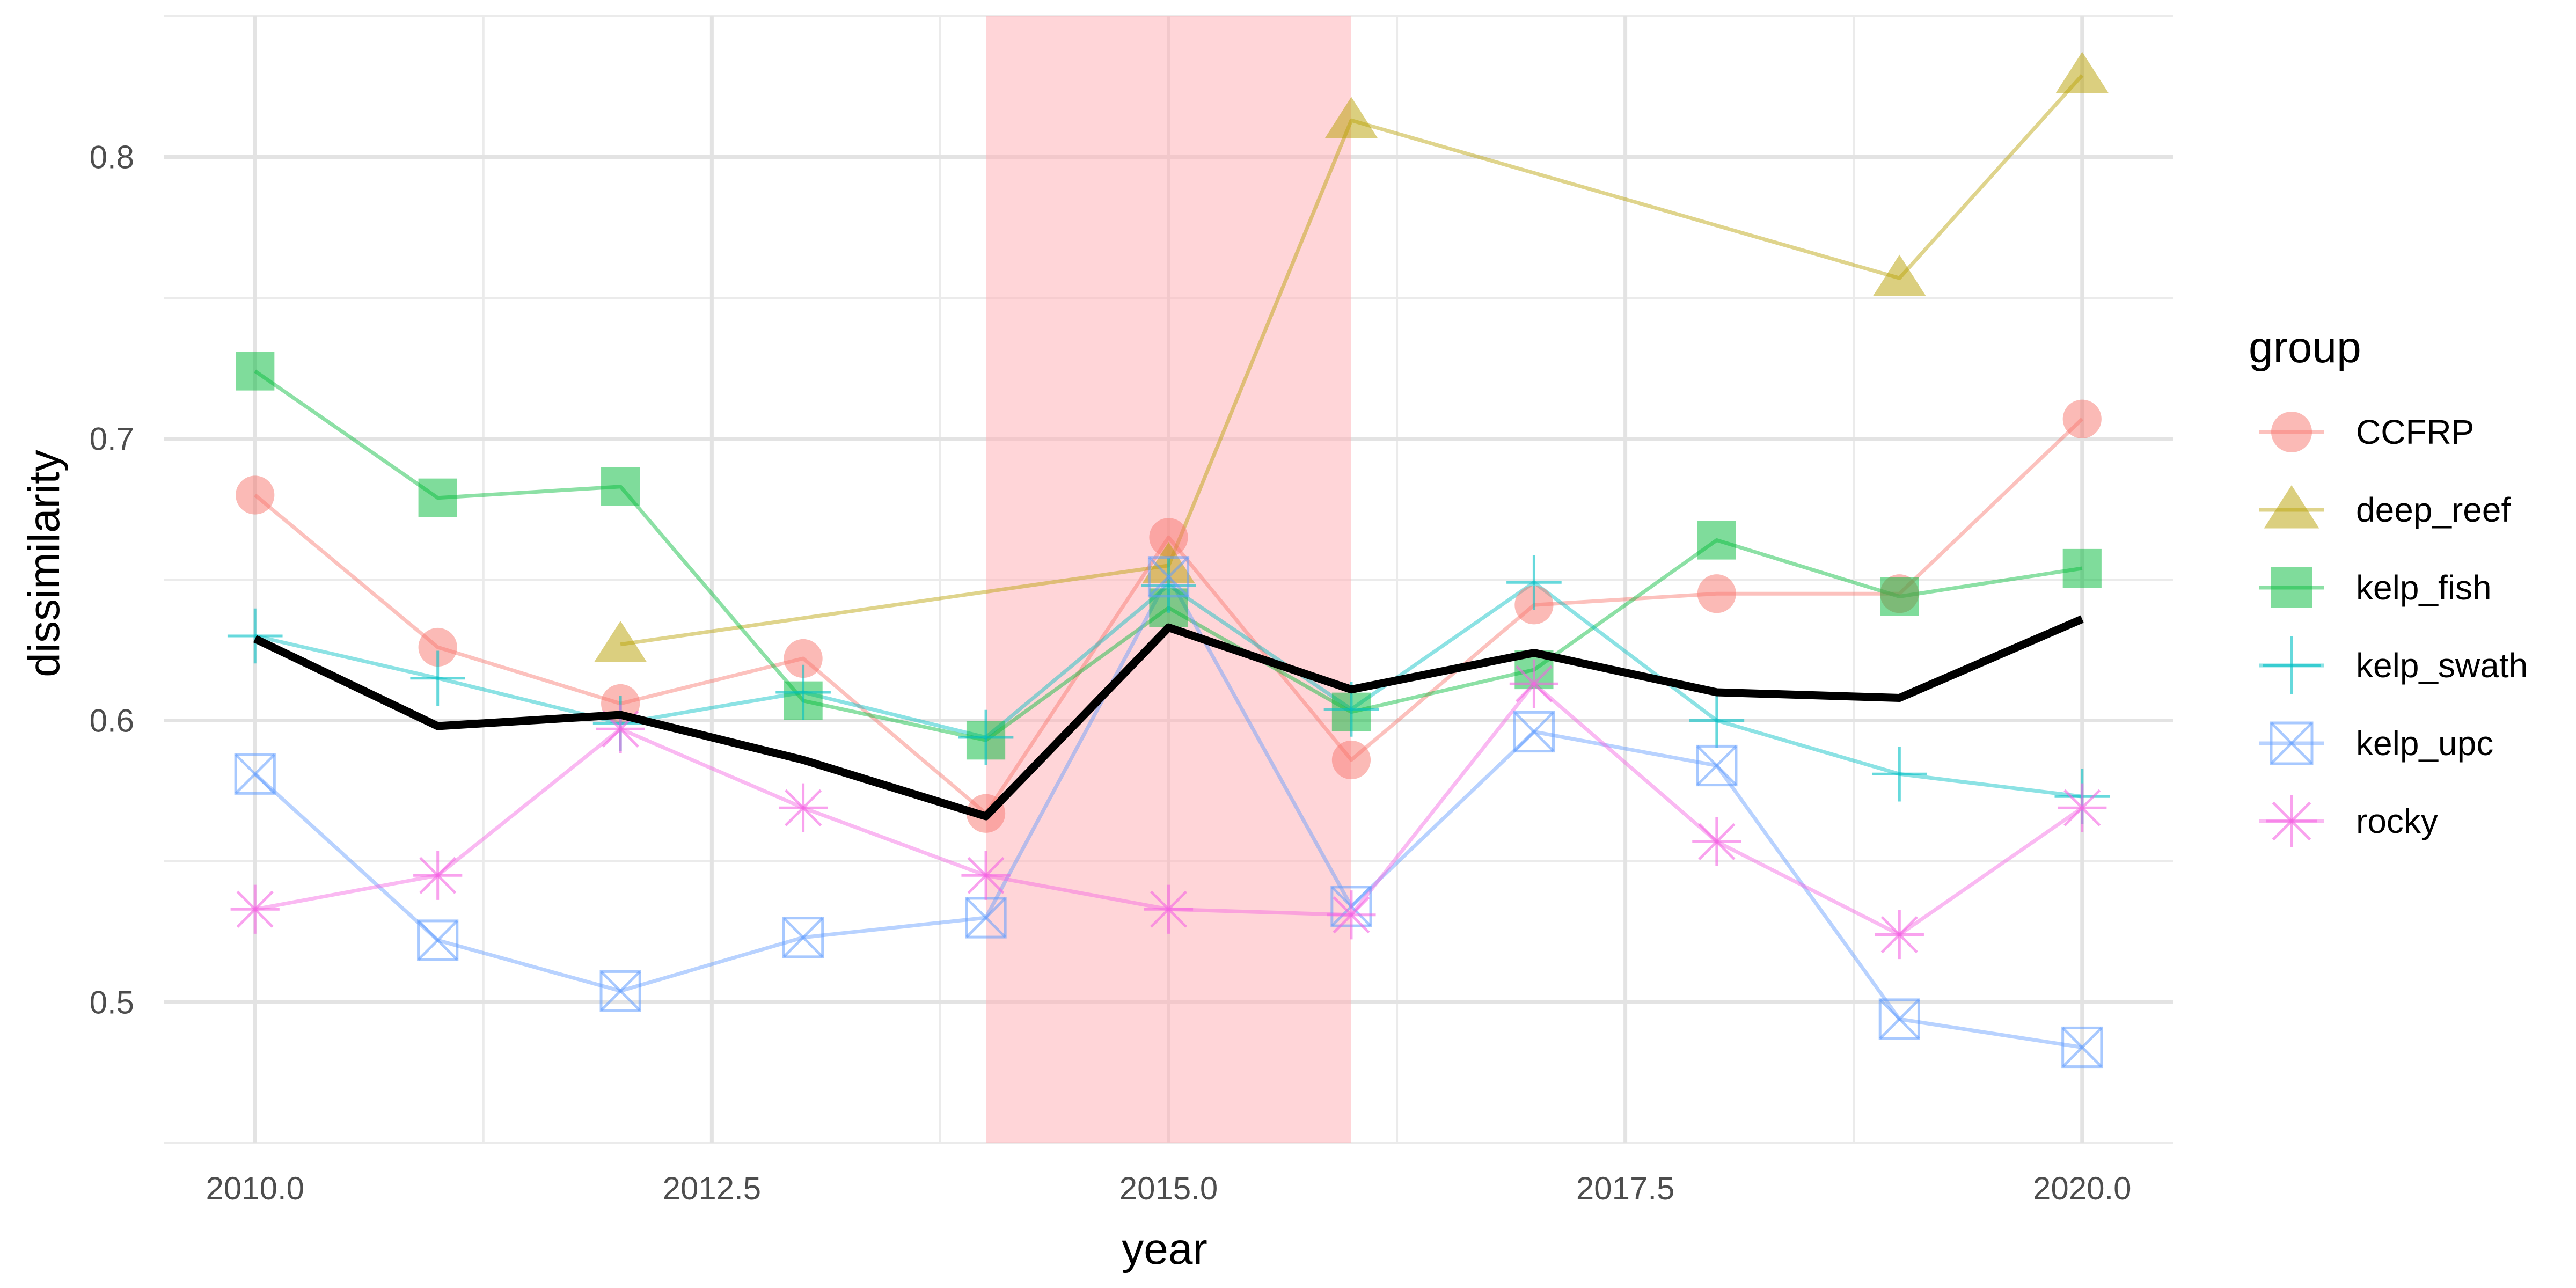 The width and height of the screenshot is (2576, 1288). I want to click on point-deep_reef-2019-shape, so click(1899, 275).